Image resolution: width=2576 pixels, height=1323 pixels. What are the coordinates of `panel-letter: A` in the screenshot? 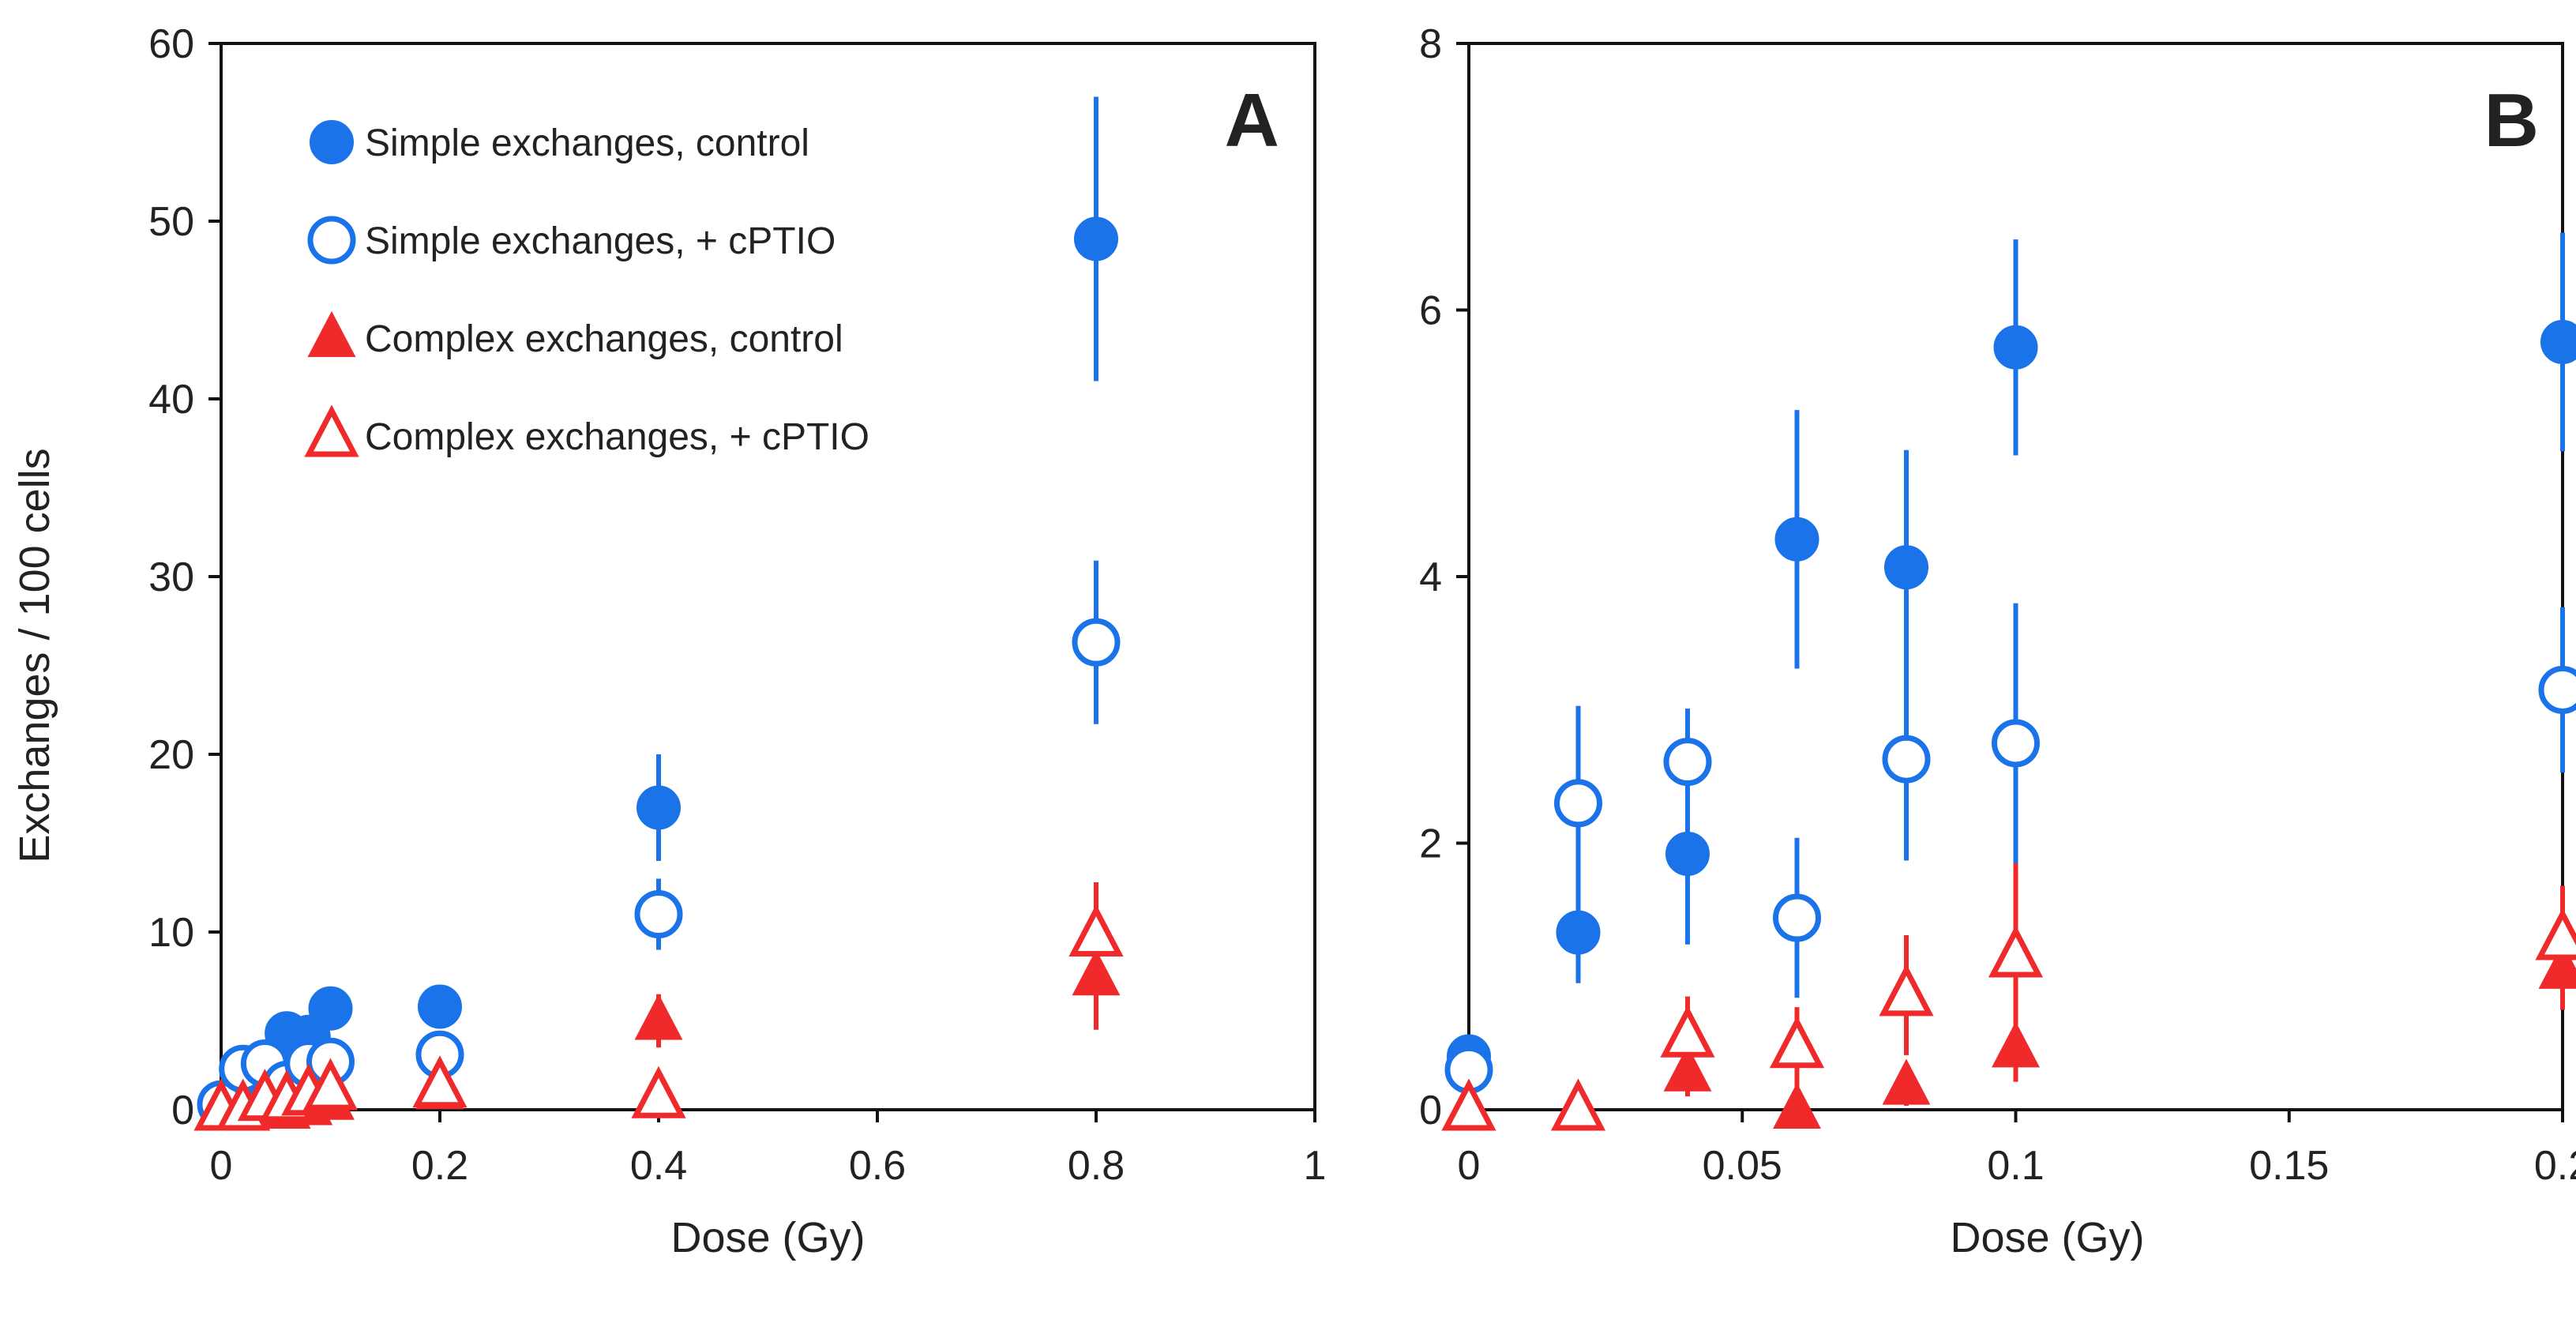 It's located at (1252, 120).